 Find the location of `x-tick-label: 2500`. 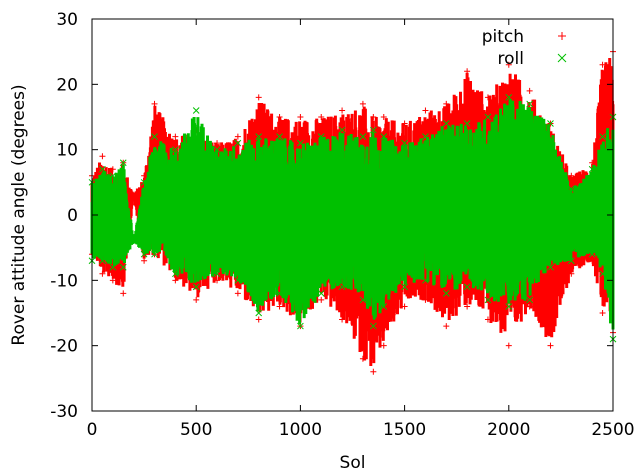

x-tick-label: 2500 is located at coordinates (612, 430).